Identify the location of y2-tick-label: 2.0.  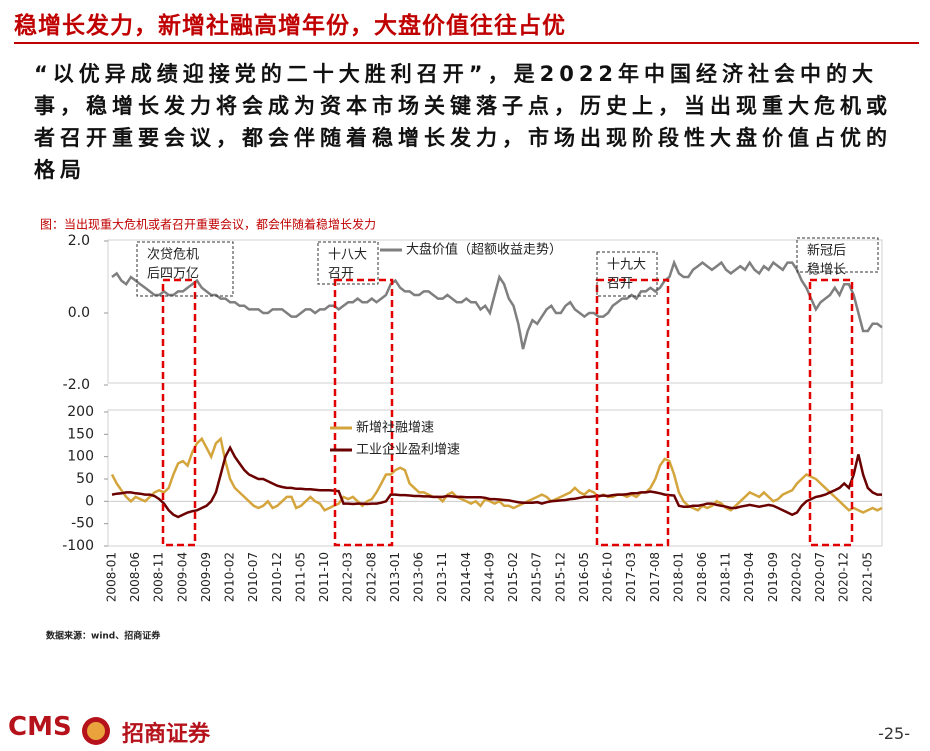
(79, 241).